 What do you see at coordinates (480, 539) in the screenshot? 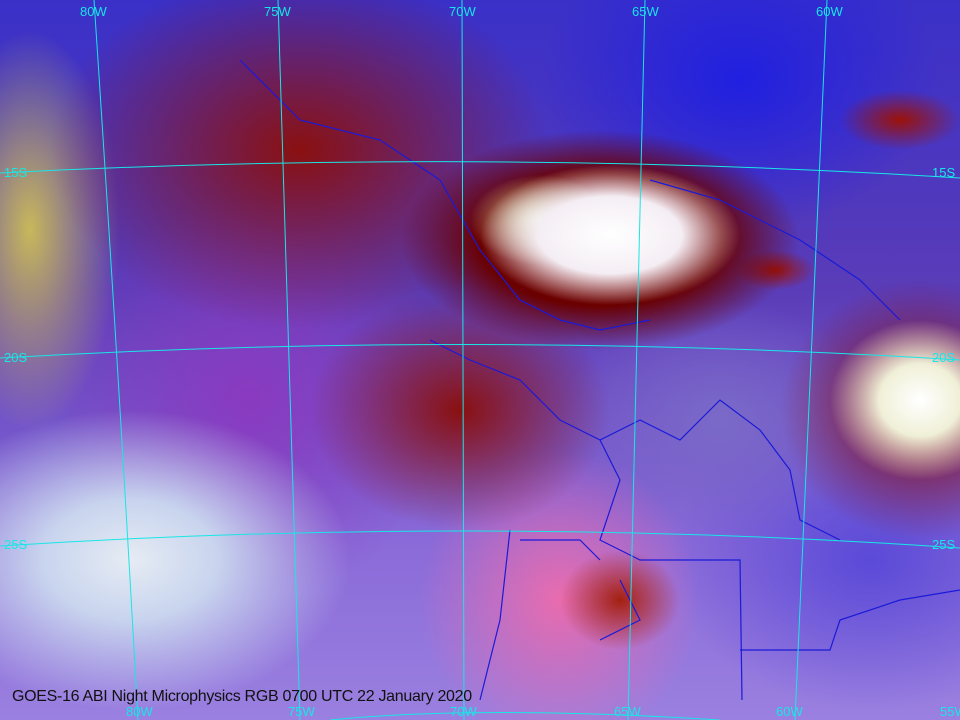
I see `parallel-25s` at bounding box center [480, 539].